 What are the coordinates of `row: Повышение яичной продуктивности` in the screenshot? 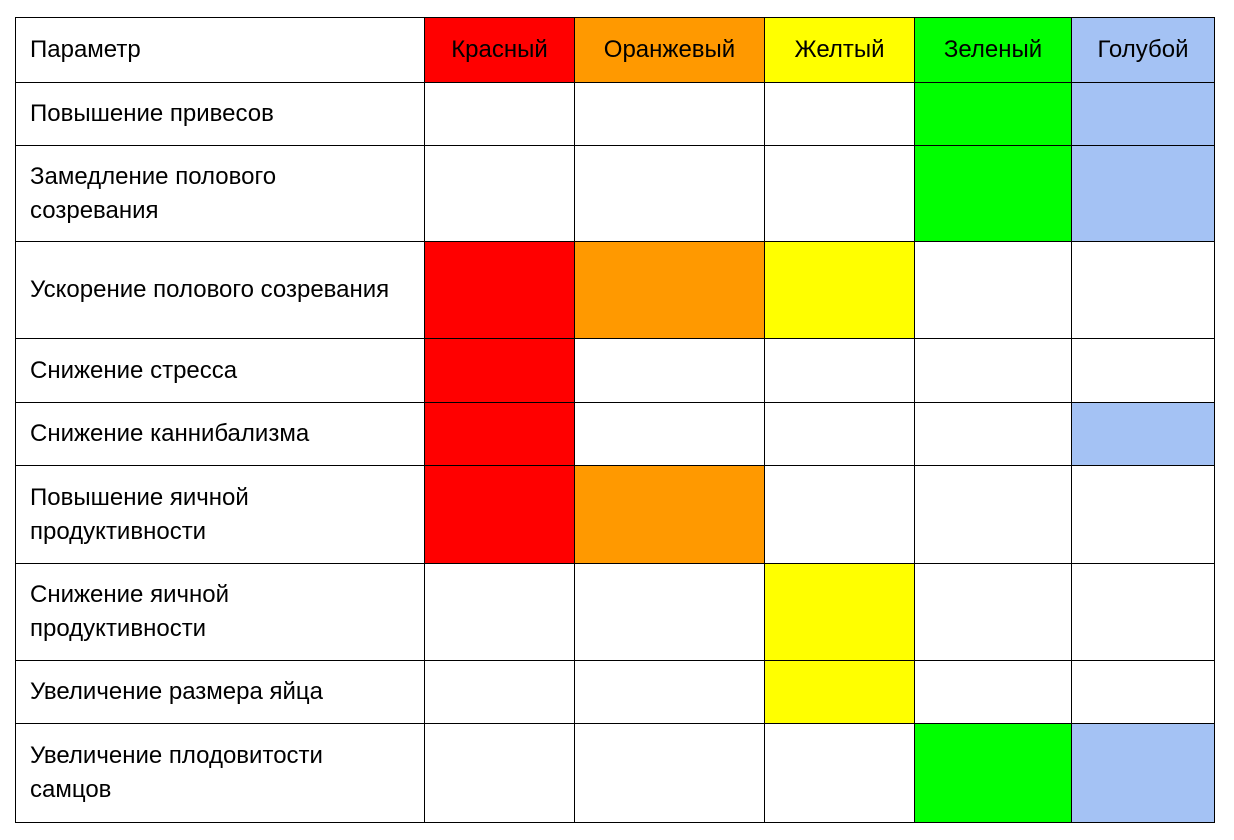 It's located at (615, 514).